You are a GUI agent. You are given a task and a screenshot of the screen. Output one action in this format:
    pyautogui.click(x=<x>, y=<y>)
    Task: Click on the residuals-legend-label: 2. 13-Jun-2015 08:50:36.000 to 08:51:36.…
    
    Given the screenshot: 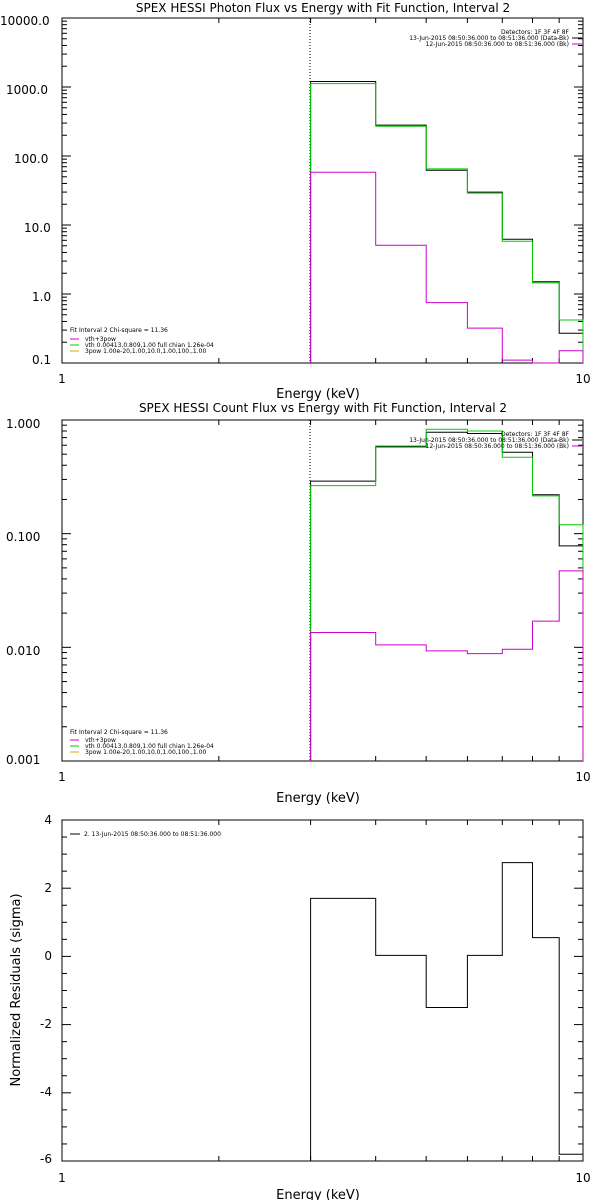 What is the action you would take?
    pyautogui.click(x=152, y=834)
    